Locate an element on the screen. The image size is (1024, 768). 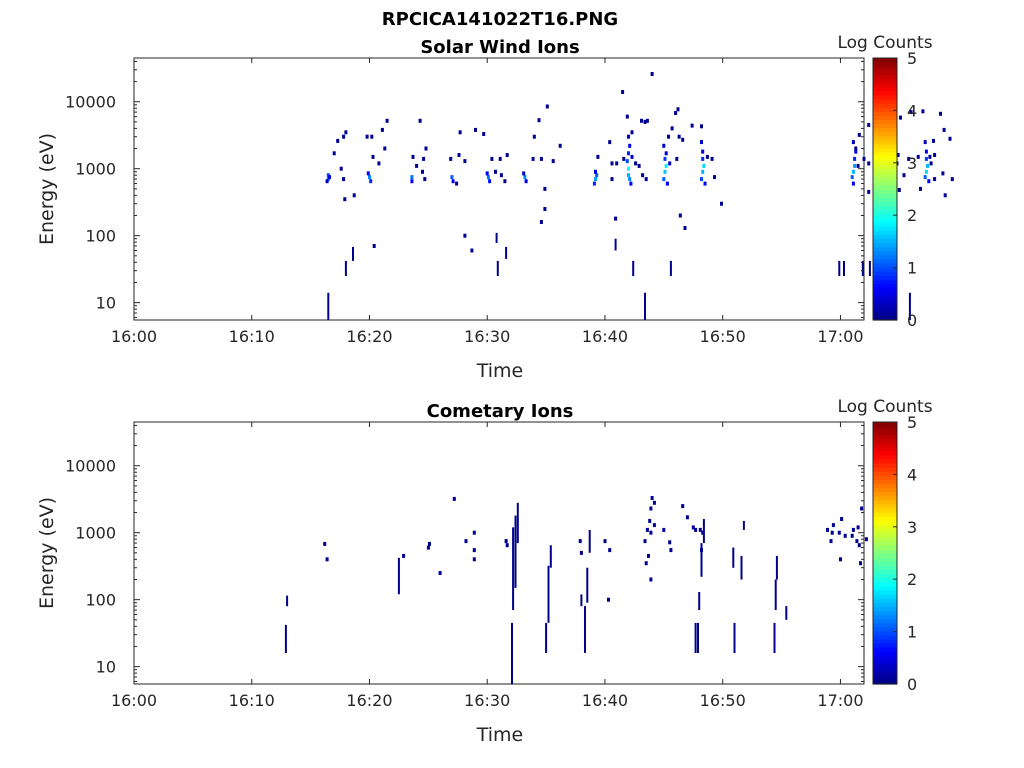
panel-title: Solar Wind Ions is located at coordinates (499, 47).